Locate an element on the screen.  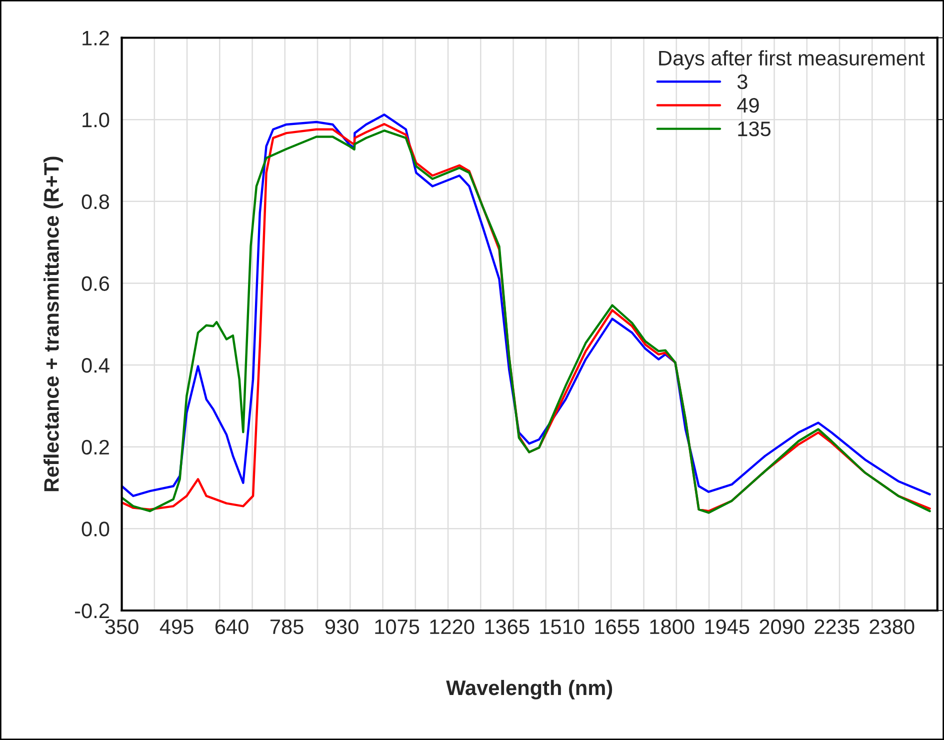
x-axis-title: Wavelength (nm) is located at coordinates (529, 690).